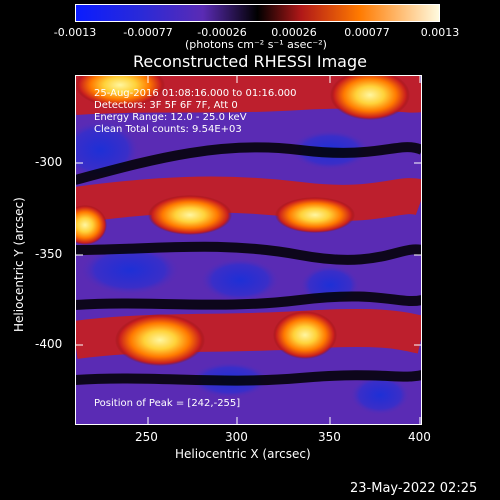 The image size is (500, 500). What do you see at coordinates (148, 32) in the screenshot?
I see `colorbar-tick-label: -0.00077` at bounding box center [148, 32].